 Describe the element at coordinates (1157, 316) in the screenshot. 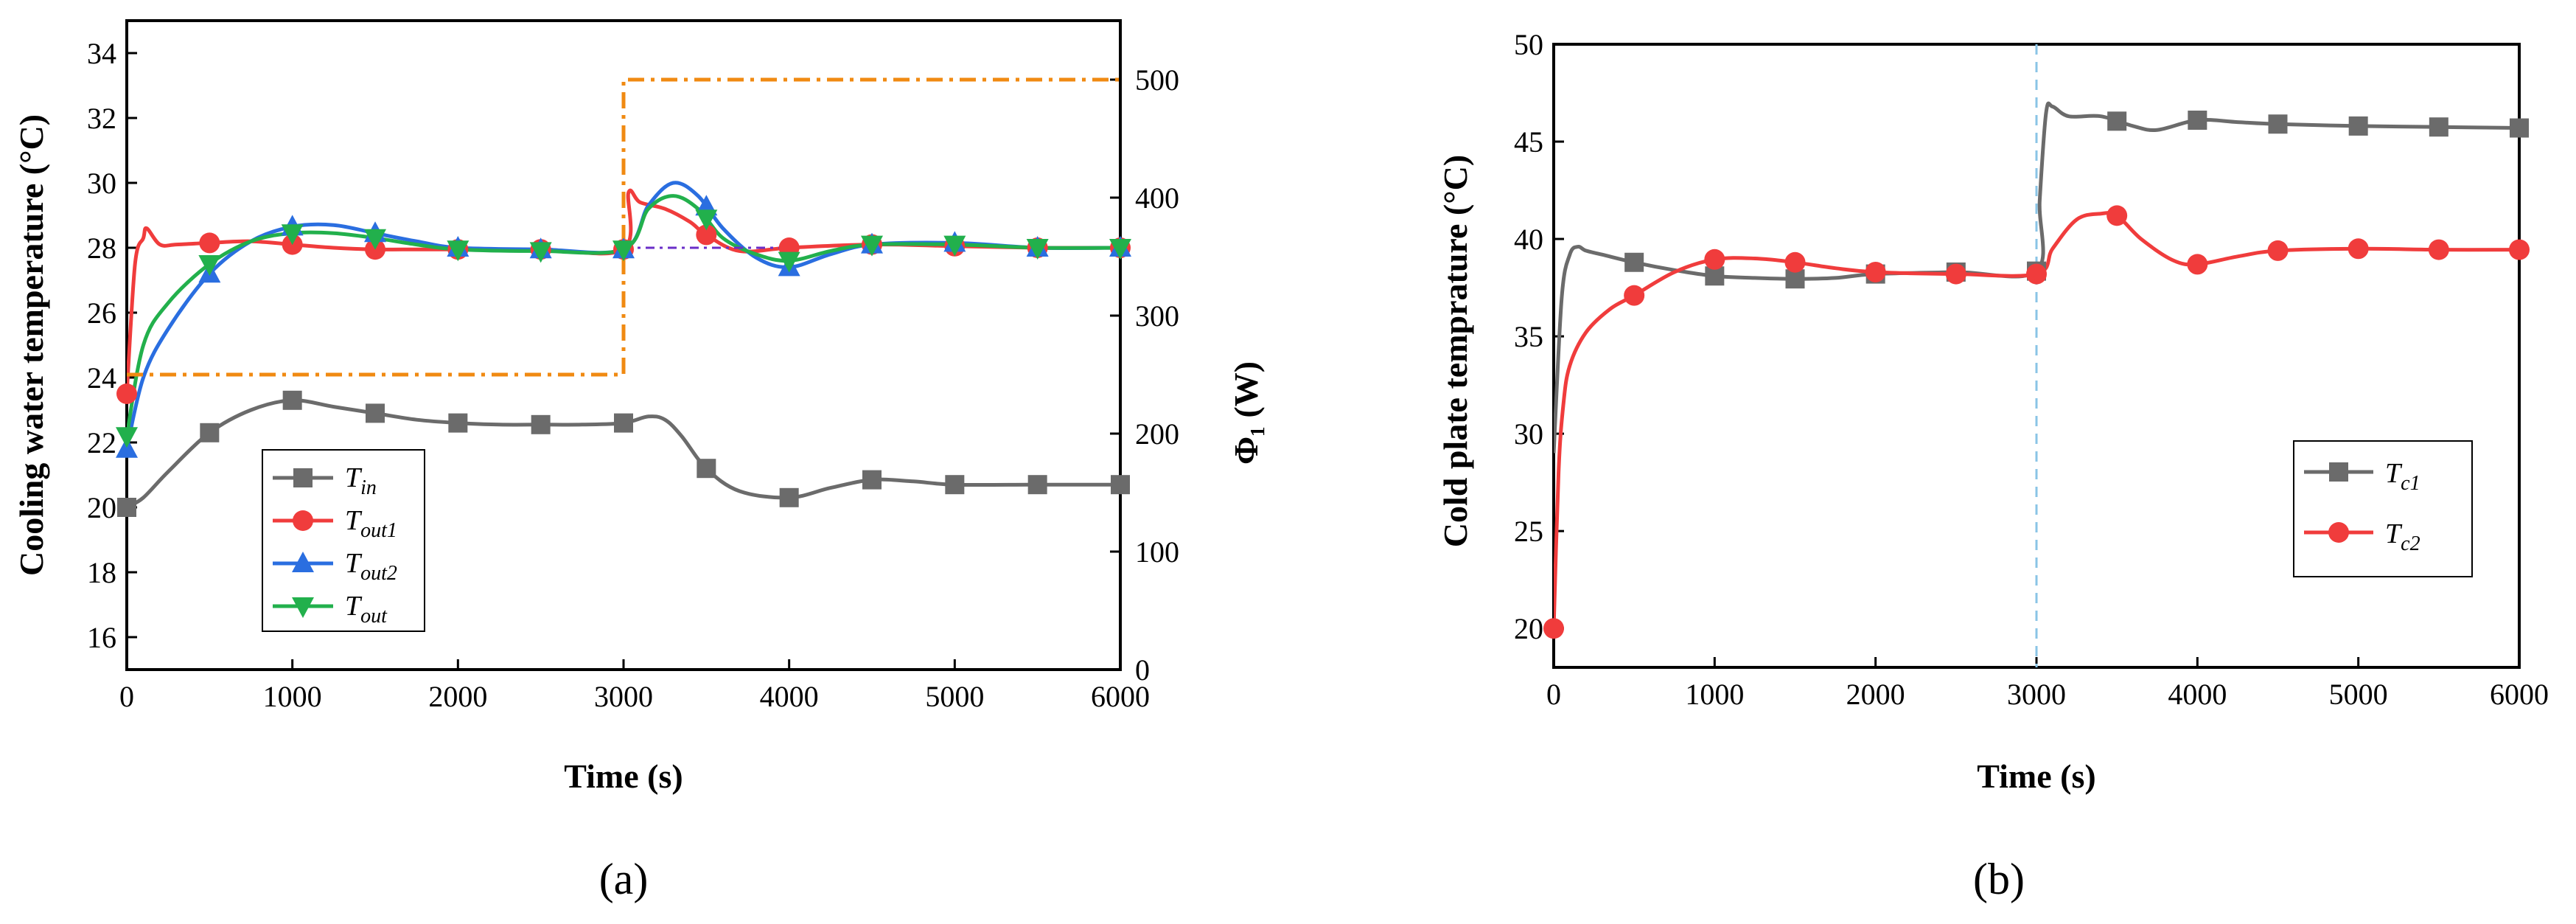

I see `y2-tick-label: 300` at that location.